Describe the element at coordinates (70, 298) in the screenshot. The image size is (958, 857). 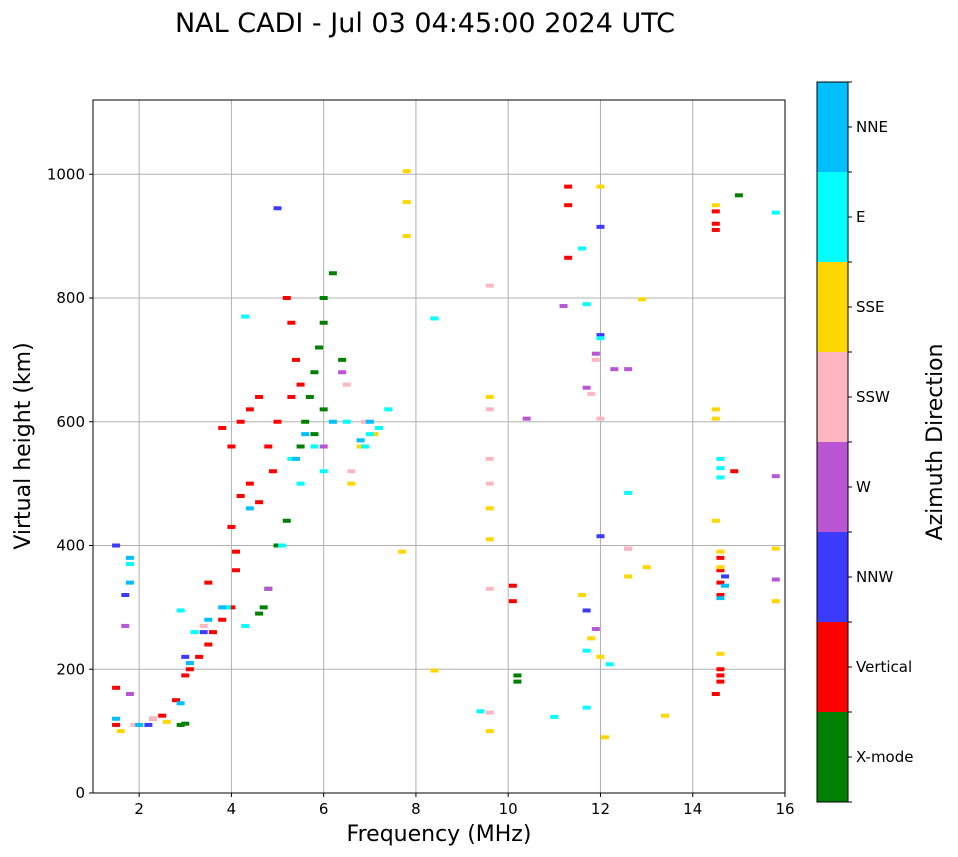
I see `y-tick-label: 800` at that location.